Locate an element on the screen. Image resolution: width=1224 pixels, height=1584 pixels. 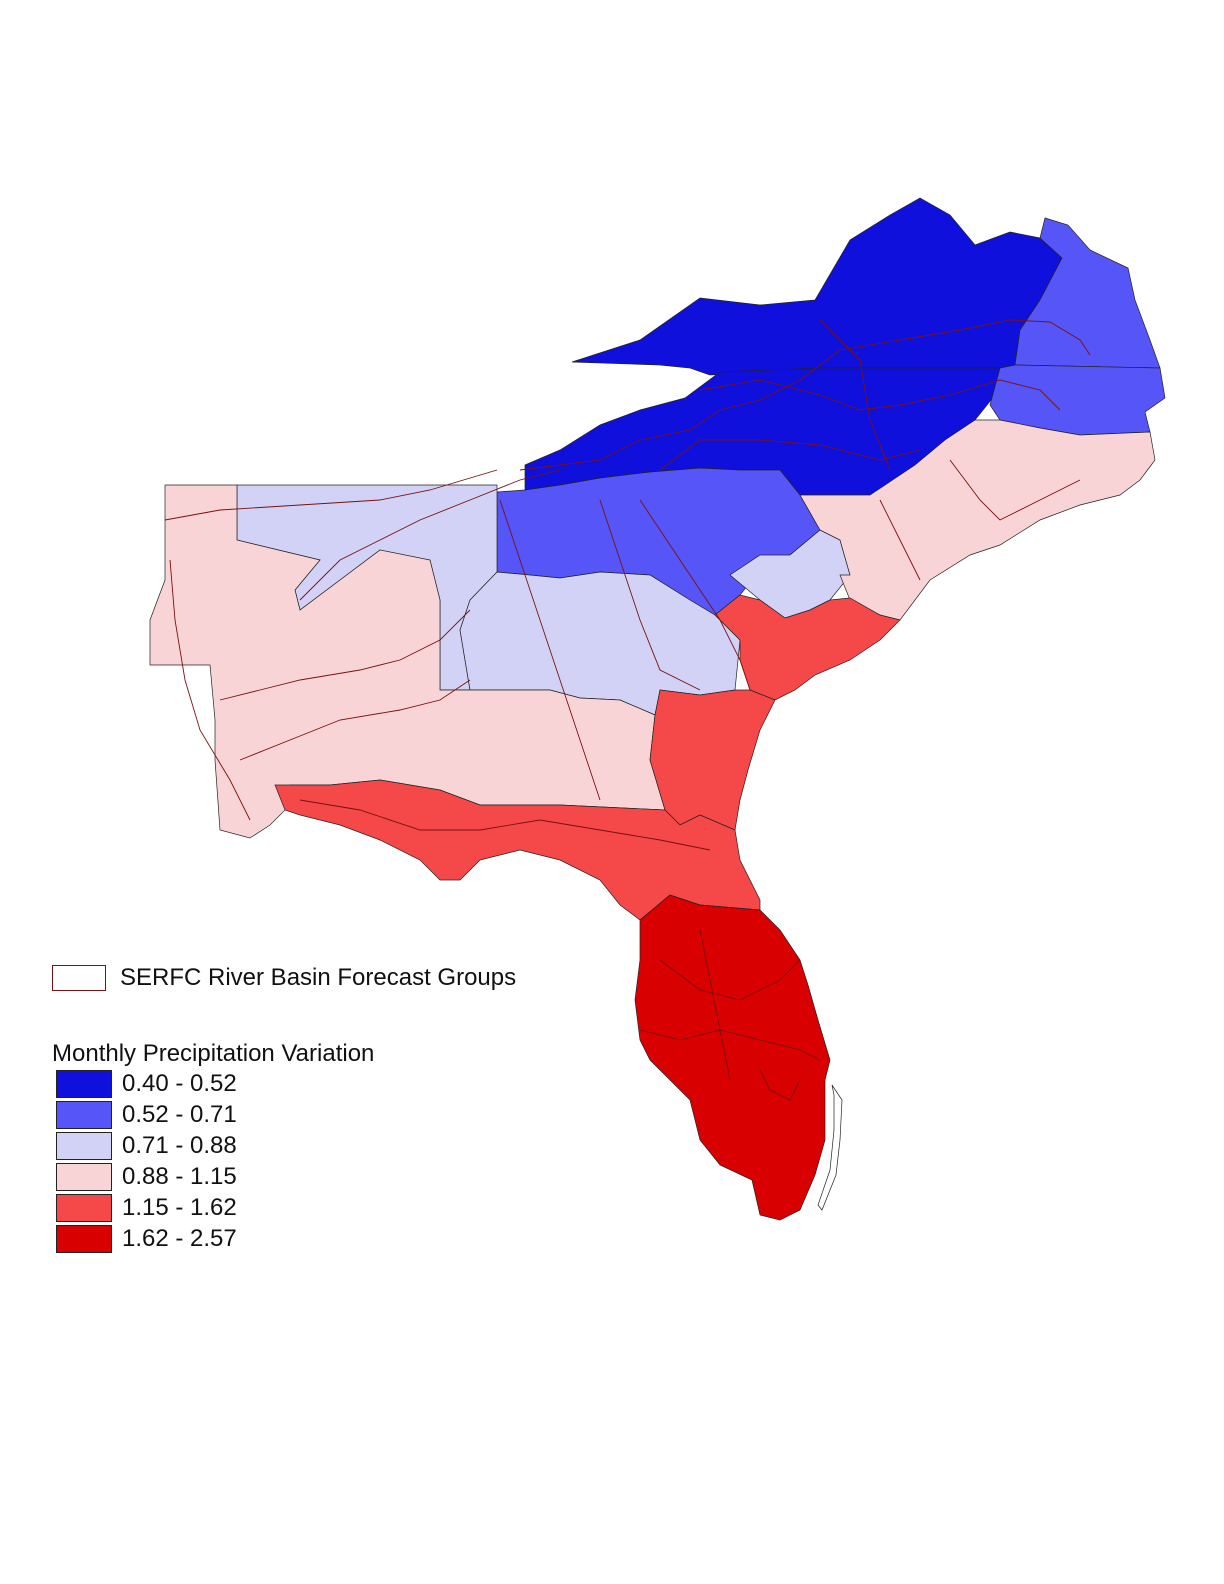
region-red-ga-coast is located at coordinates (712, 760).